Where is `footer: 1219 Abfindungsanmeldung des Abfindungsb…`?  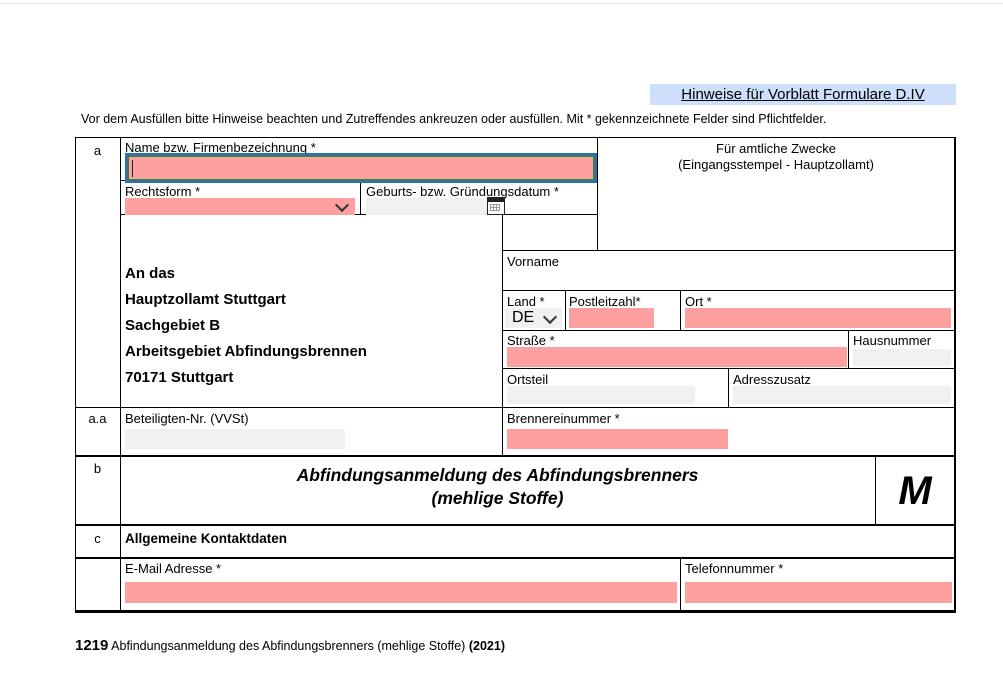
footer: 1219 Abfindungsanmeldung des Abfindungsb… is located at coordinates (290, 645).